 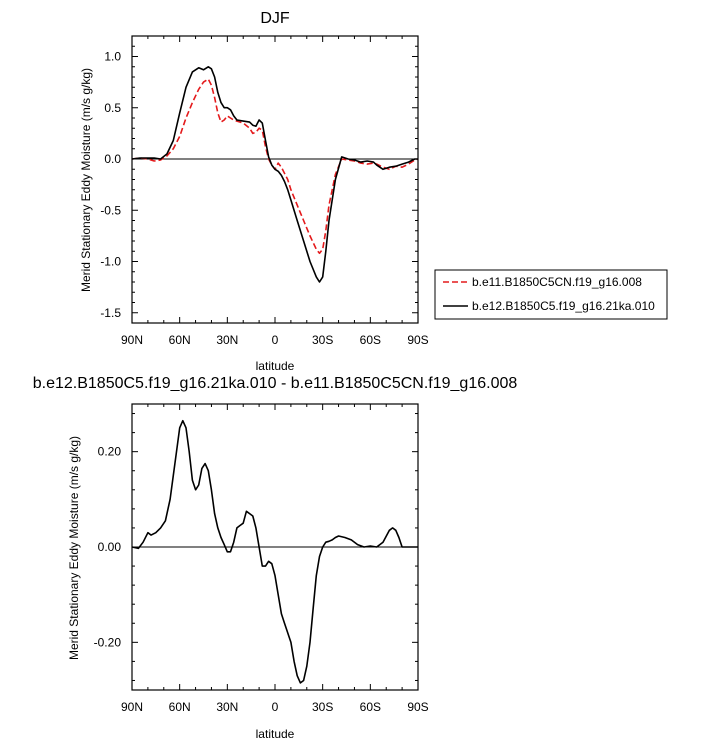 I want to click on legend-box, so click(x=551, y=294).